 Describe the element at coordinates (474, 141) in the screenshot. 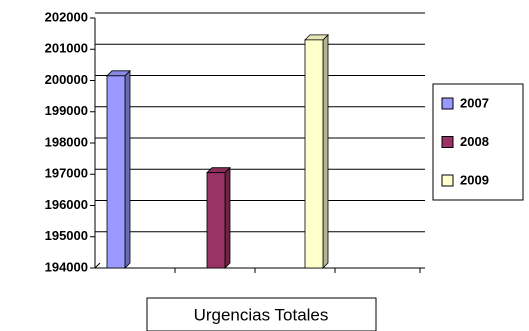

I see `legend-label: 2008` at that location.